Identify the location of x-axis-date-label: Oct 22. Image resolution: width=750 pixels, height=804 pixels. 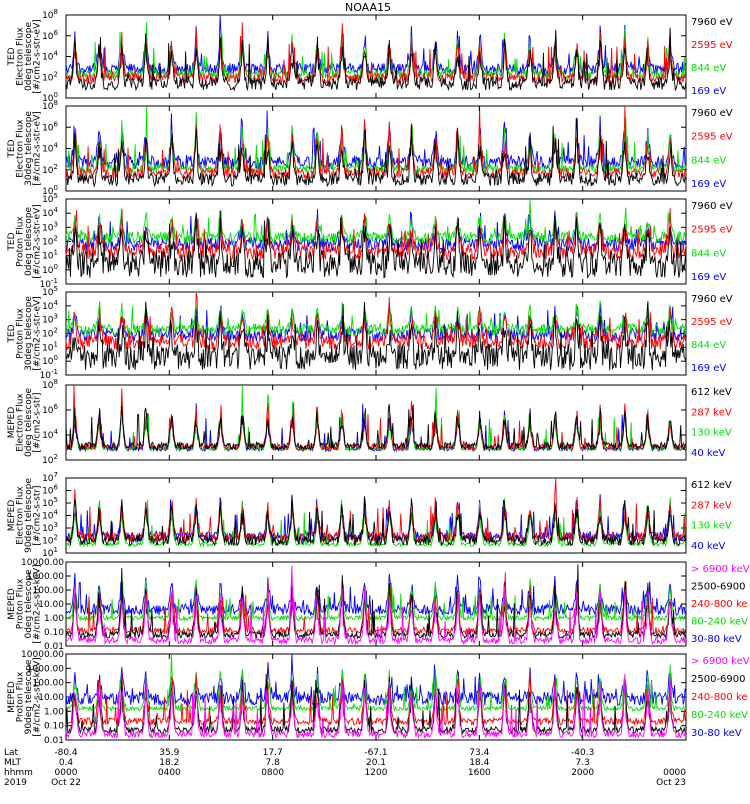
(66, 783).